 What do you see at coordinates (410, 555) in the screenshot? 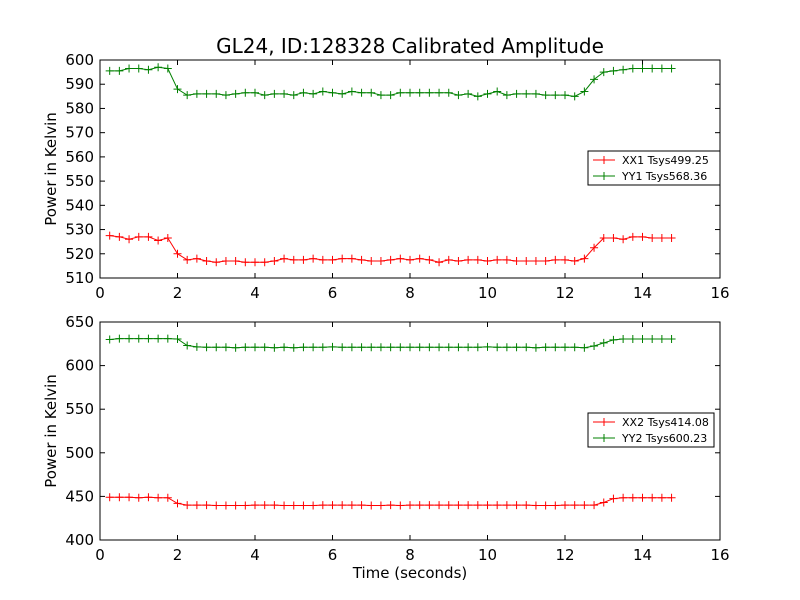
I see `x-tick-label: 8` at bounding box center [410, 555].